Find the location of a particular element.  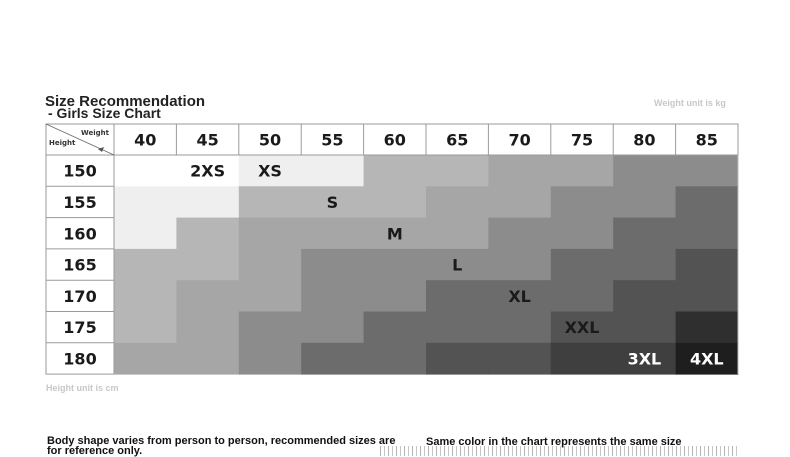

weight-header: 65 is located at coordinates (457, 140).